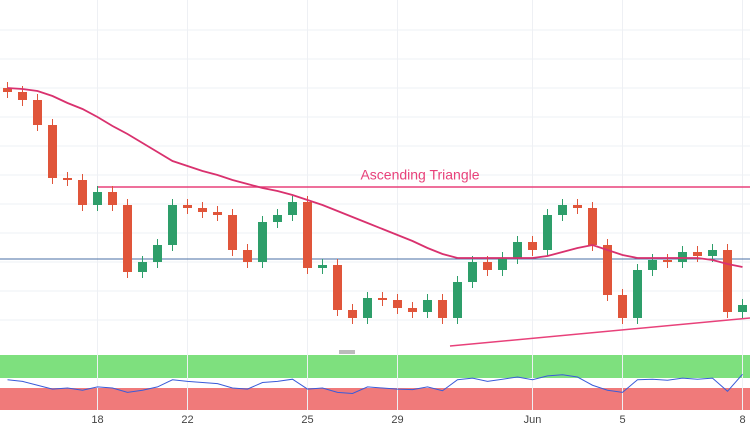  I want to click on x-tick-label: 5, so click(622, 420).